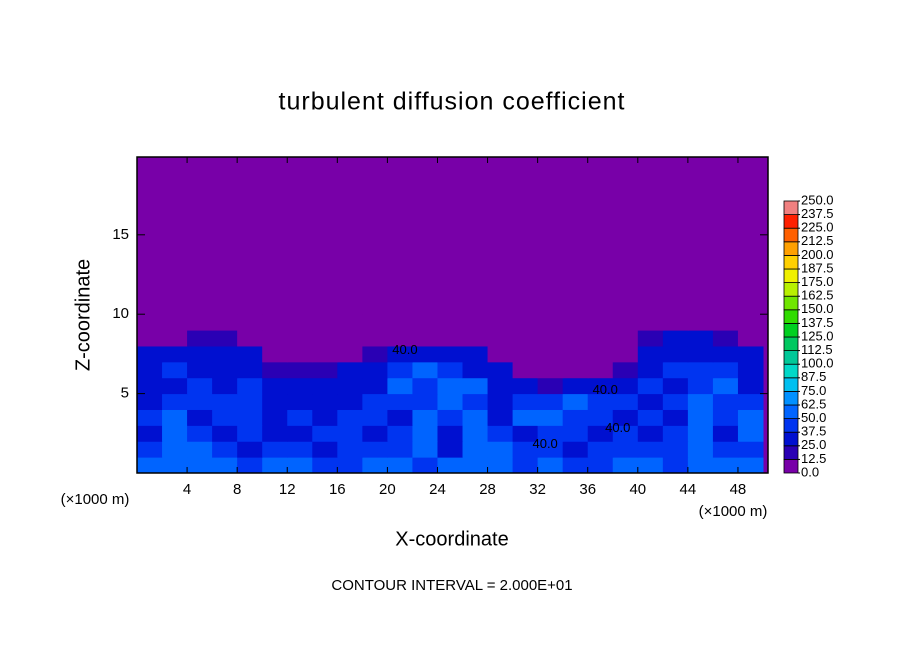 This screenshot has height=654, width=904. Describe the element at coordinates (617, 427) in the screenshot. I see `contour-label: 40.0` at that location.